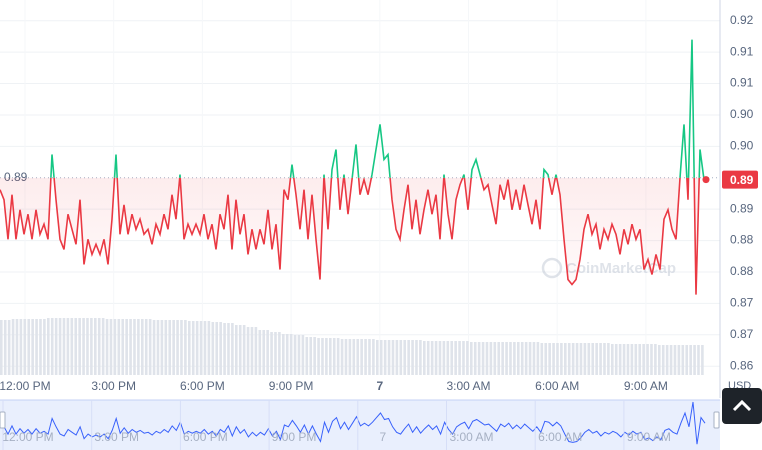 The height and width of the screenshot is (450, 762). Describe the element at coordinates (742, 180) in the screenshot. I see `current-label: 0.89` at that location.